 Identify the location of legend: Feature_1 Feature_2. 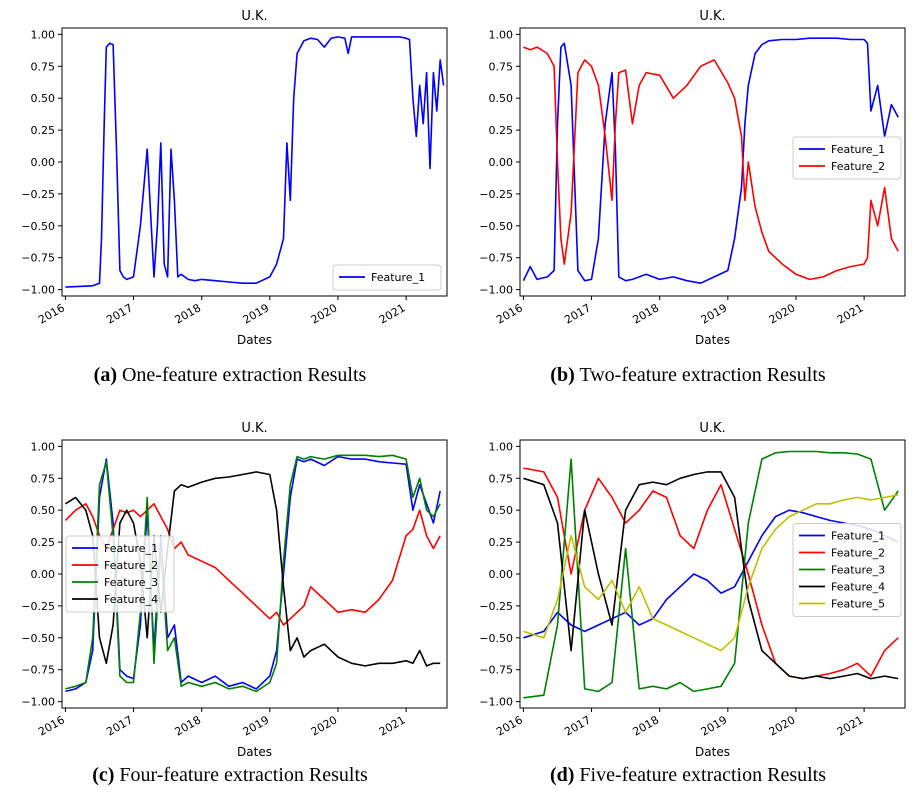
(847, 158).